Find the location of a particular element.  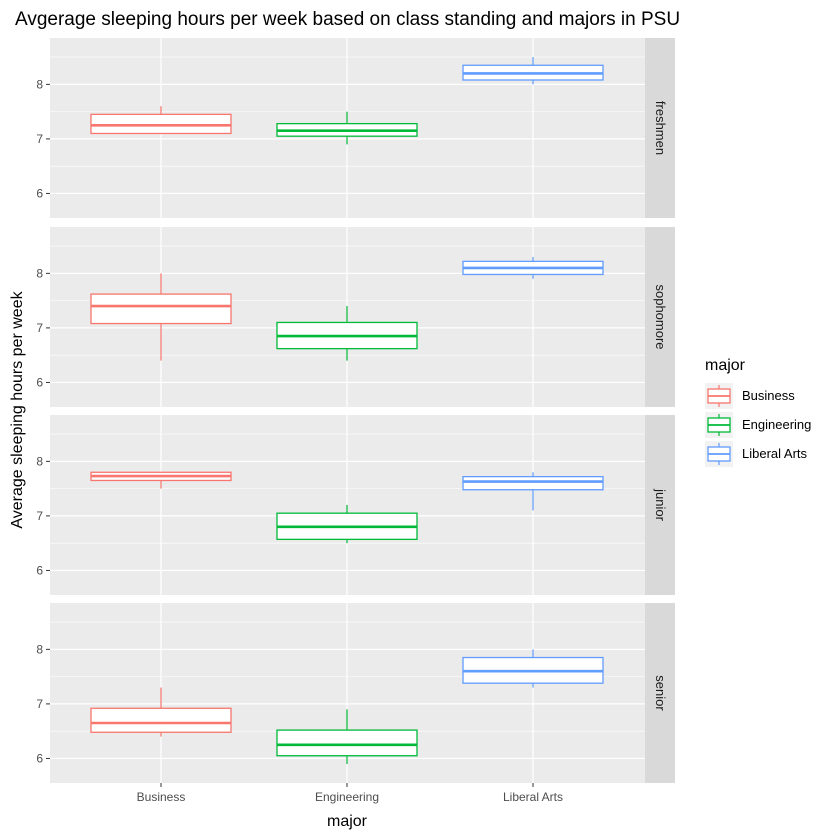

legend-entry-liberal-arts: Liberal Arts is located at coordinates (756, 454).